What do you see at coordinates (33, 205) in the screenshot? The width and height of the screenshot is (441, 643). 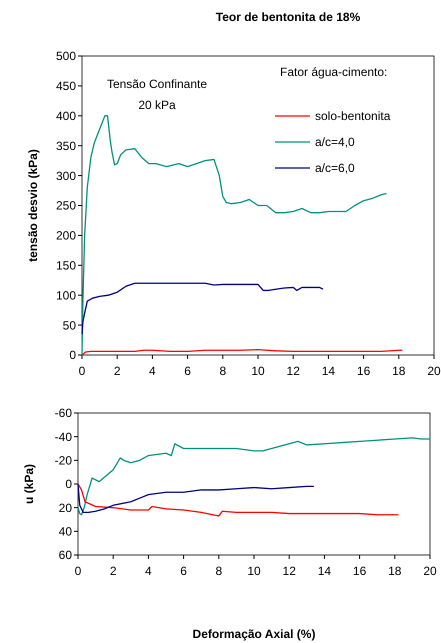 I see `y-axis-title: tensão desvio (kPa)` at bounding box center [33, 205].